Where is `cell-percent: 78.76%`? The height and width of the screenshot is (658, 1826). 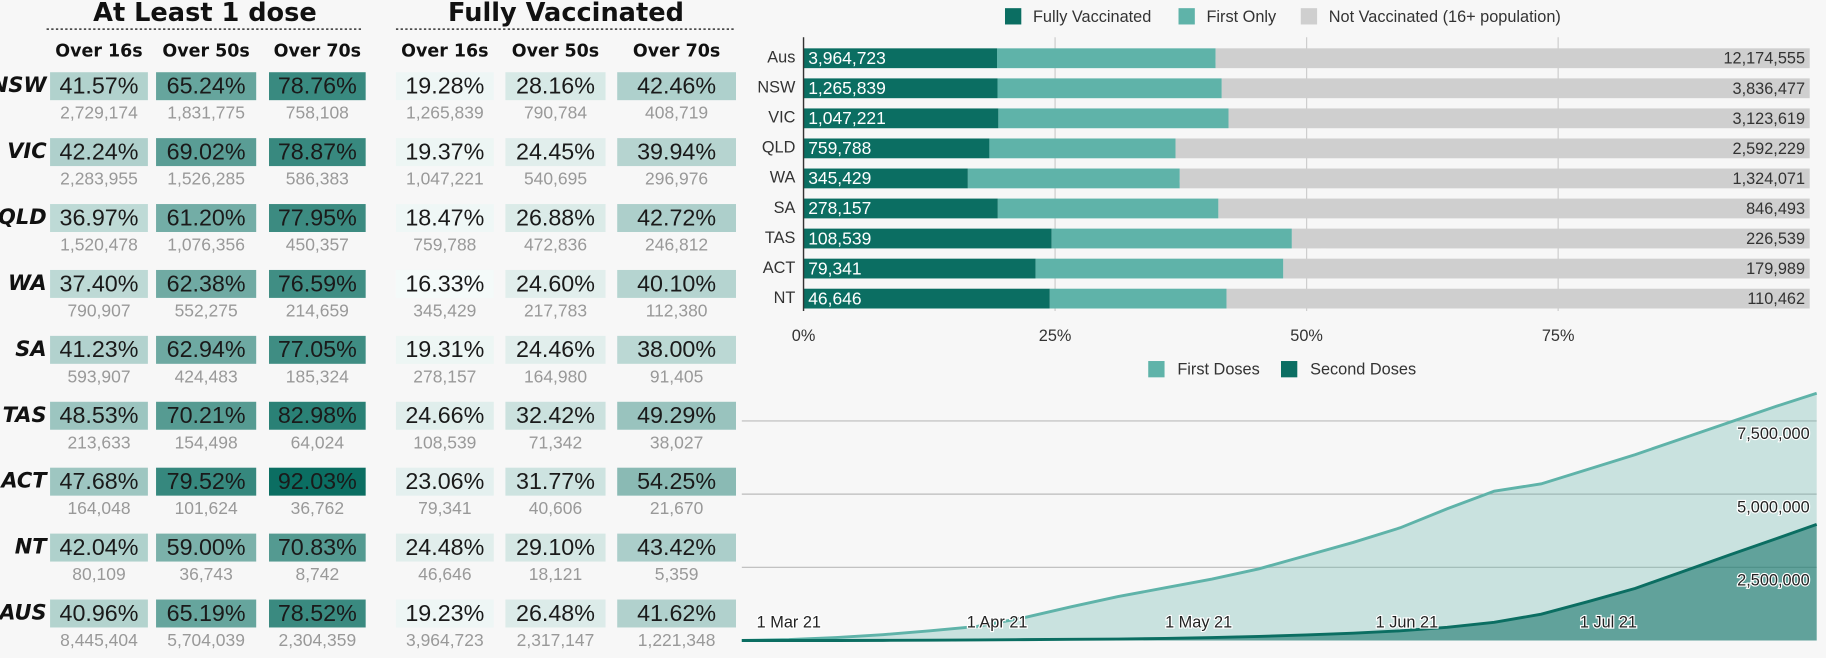 cell-percent: 78.76% is located at coordinates (317, 86).